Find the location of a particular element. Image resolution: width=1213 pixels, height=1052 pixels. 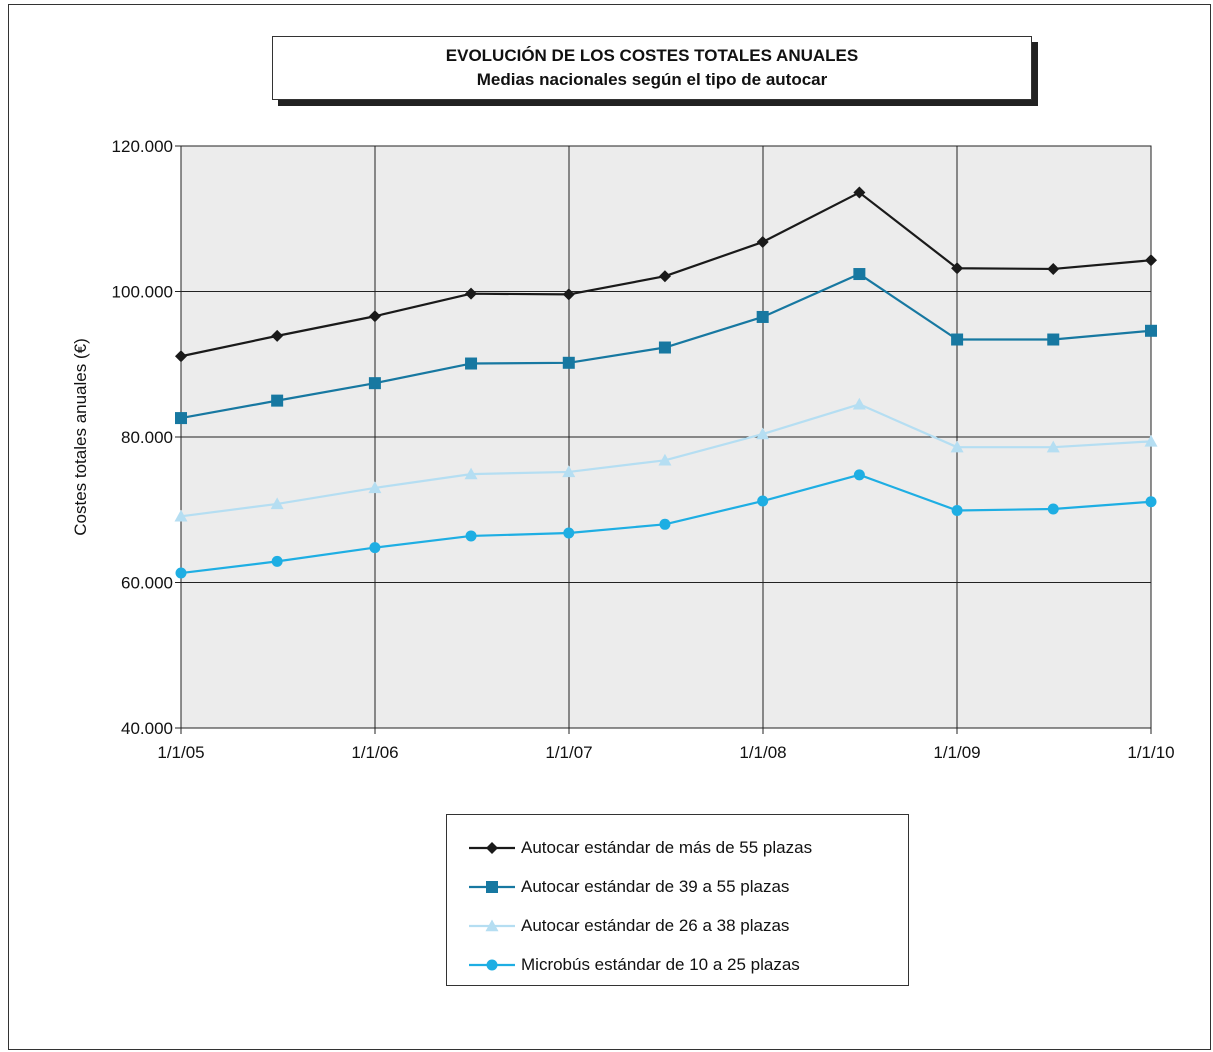

chart-title: EVOLUCIÓN DE LOS COSTES TOTALES ANUALES is located at coordinates (652, 55).